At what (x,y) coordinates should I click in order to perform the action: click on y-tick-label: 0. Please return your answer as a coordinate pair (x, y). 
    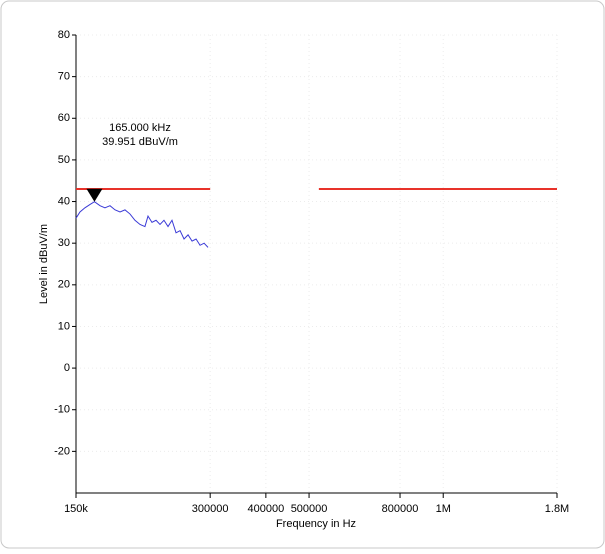
    Looking at the image, I should click on (67, 368).